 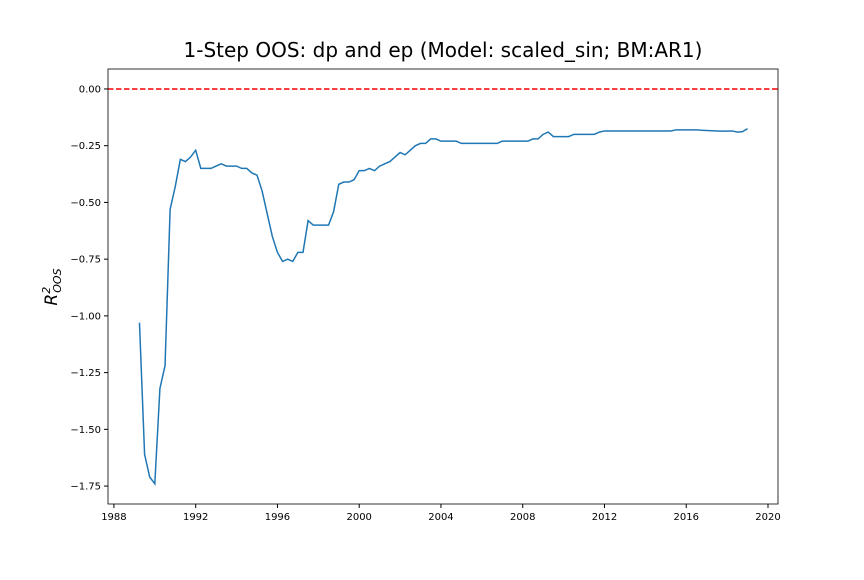 I want to click on y-tick-label: 0.00, so click(x=90, y=89).